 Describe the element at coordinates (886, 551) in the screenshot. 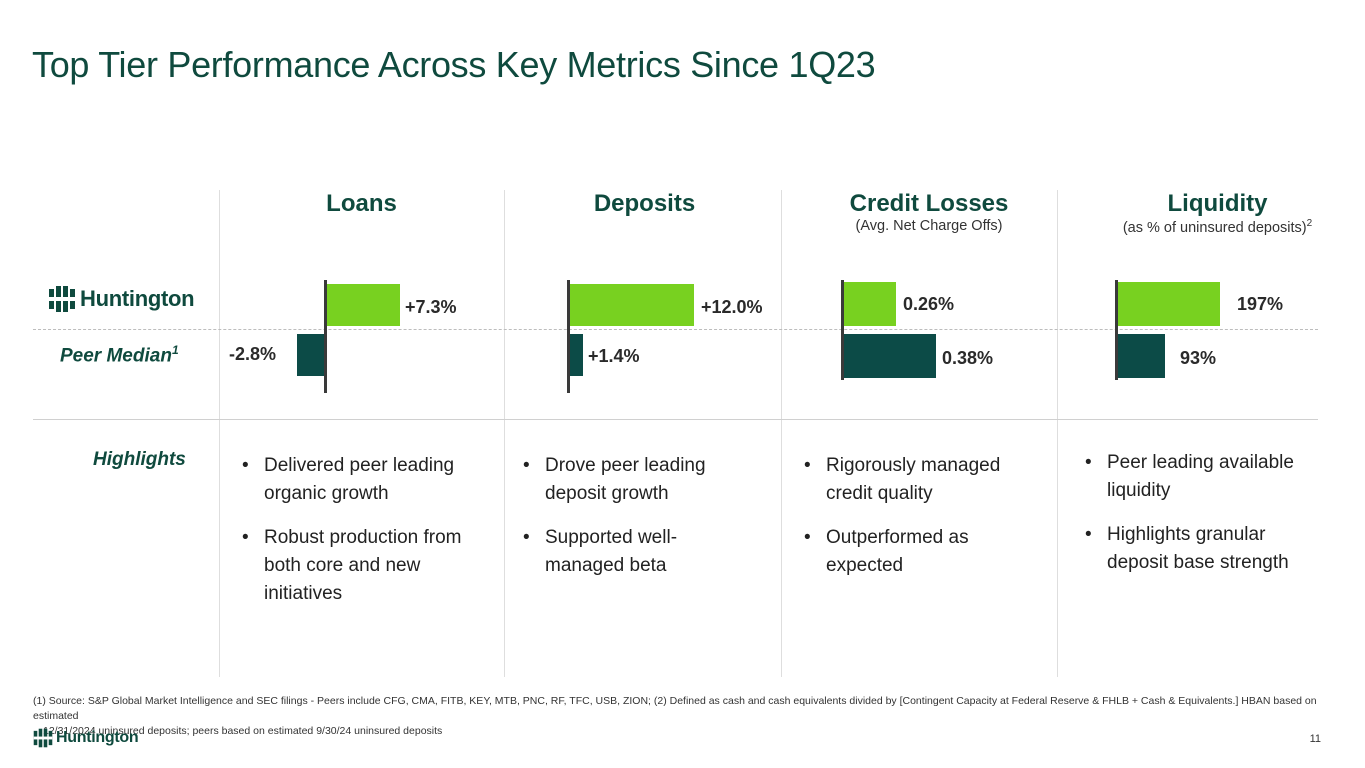

I see `list-item: • Outperformed as expected` at that location.